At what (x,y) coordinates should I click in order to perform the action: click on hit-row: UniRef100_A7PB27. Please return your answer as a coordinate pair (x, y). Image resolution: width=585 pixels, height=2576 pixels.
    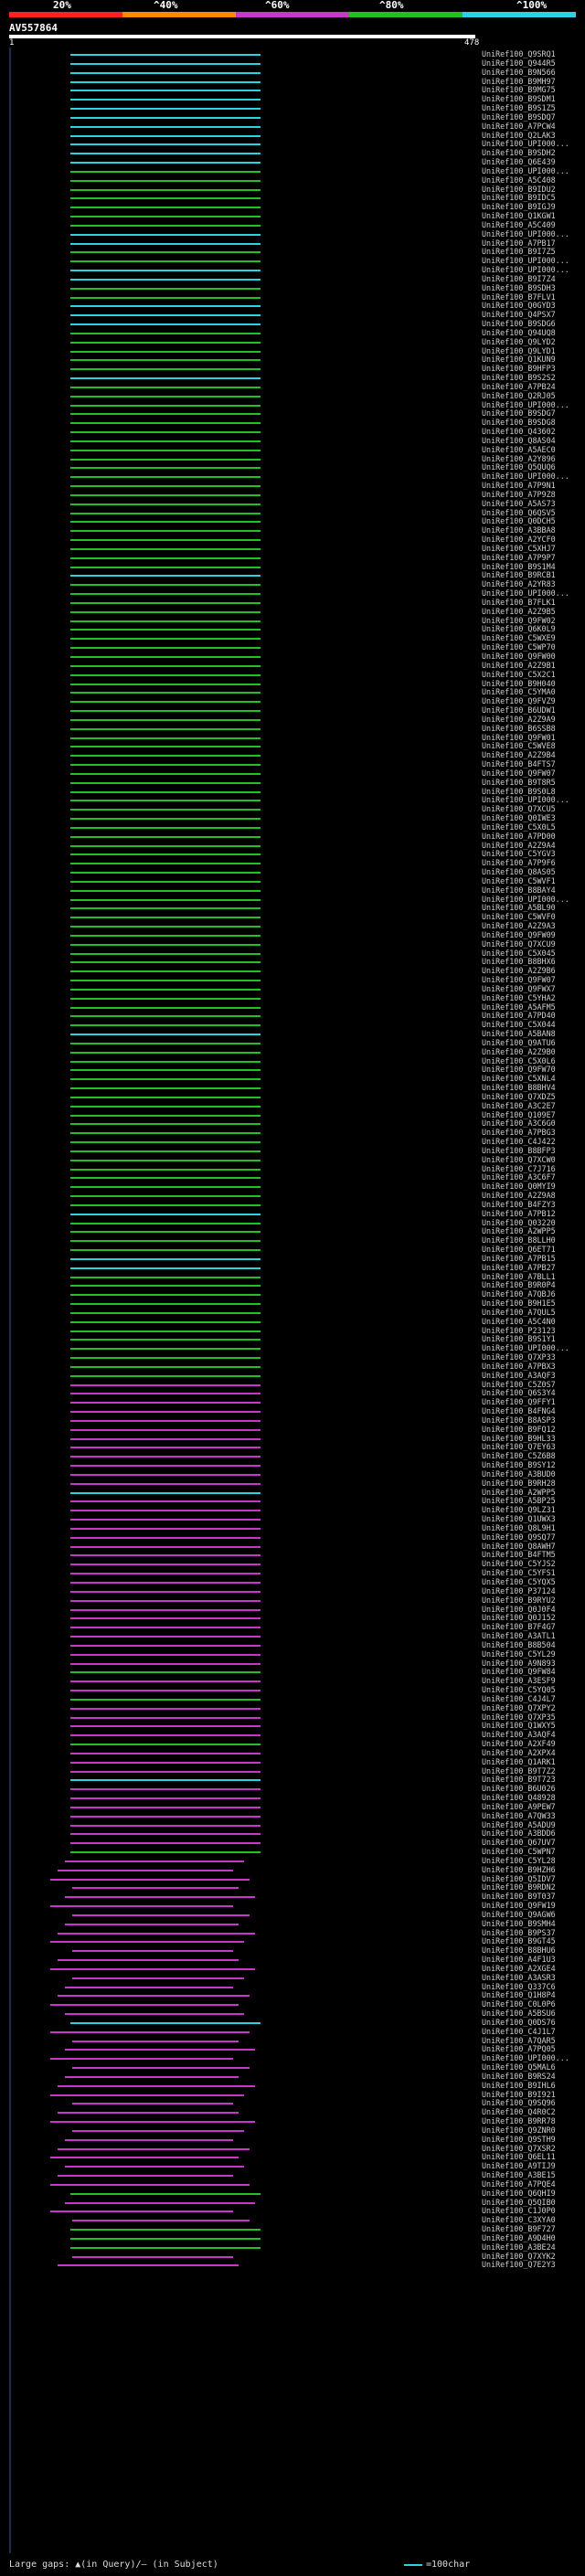
    Looking at the image, I should click on (293, 1268).